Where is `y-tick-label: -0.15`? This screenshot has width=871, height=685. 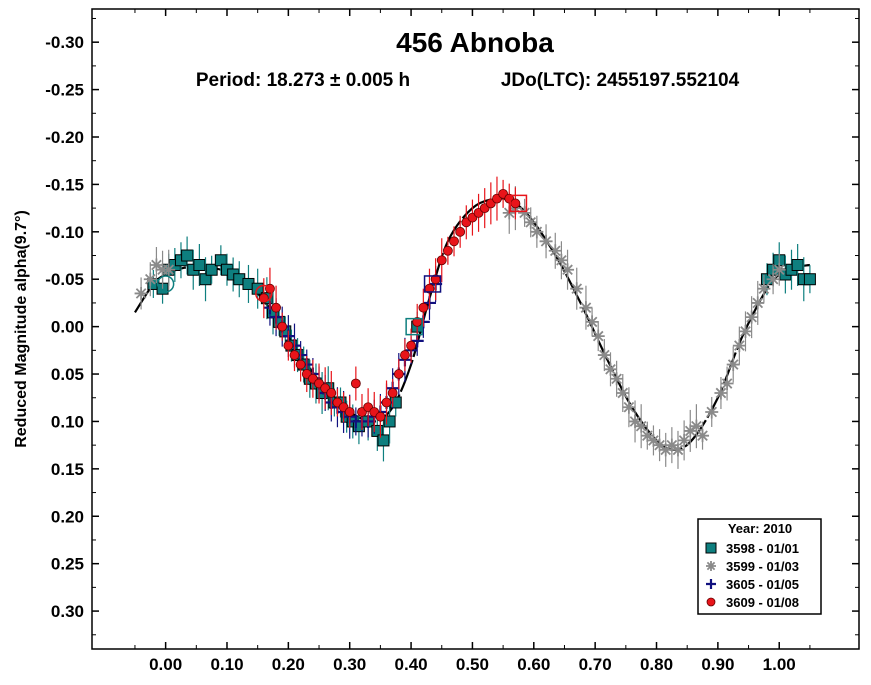 y-tick-label: -0.15 is located at coordinates (64, 184).